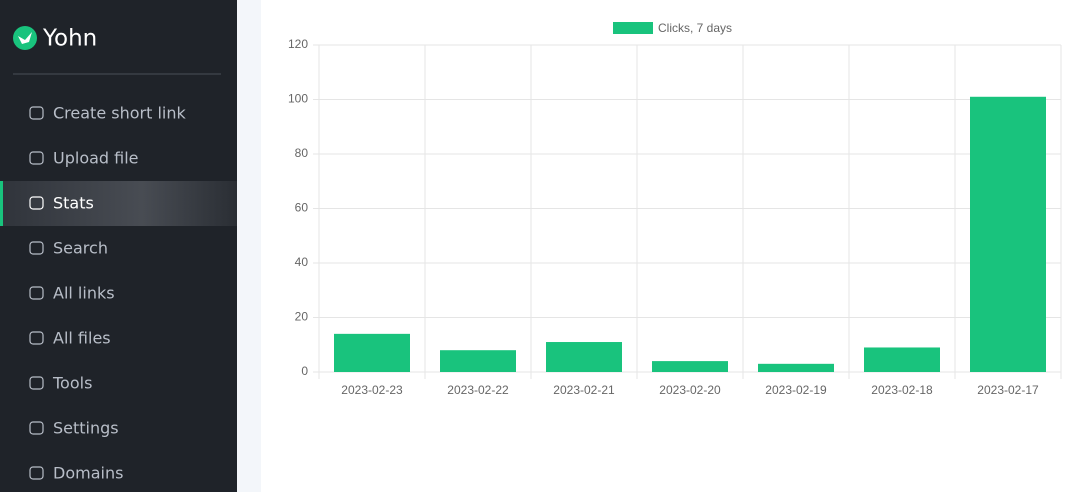 The height and width of the screenshot is (496, 1065). What do you see at coordinates (84, 293) in the screenshot?
I see `nav-item: All links` at bounding box center [84, 293].